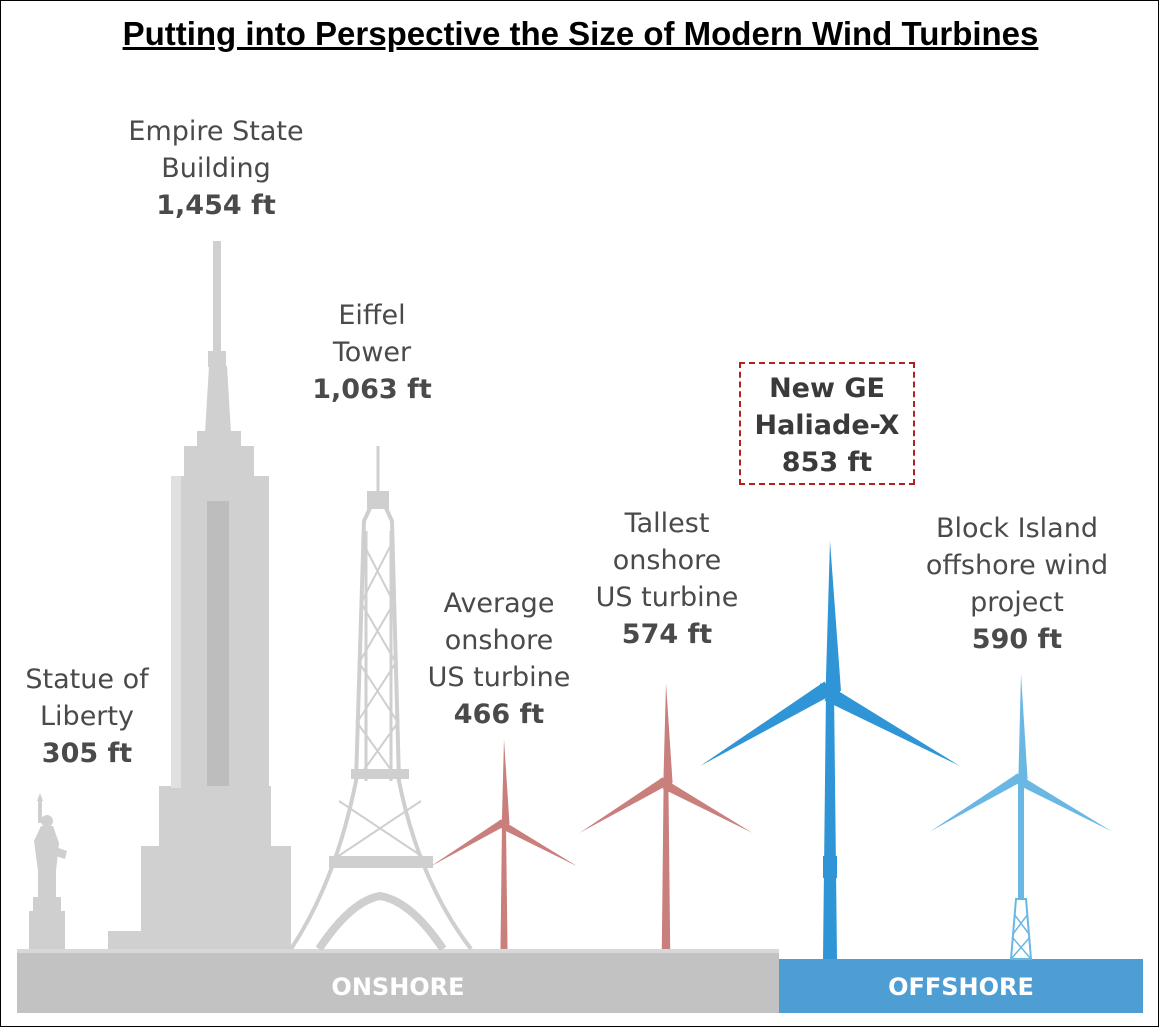 The image size is (1159, 1027). I want to click on structure-height: 590 ft, so click(1017, 639).